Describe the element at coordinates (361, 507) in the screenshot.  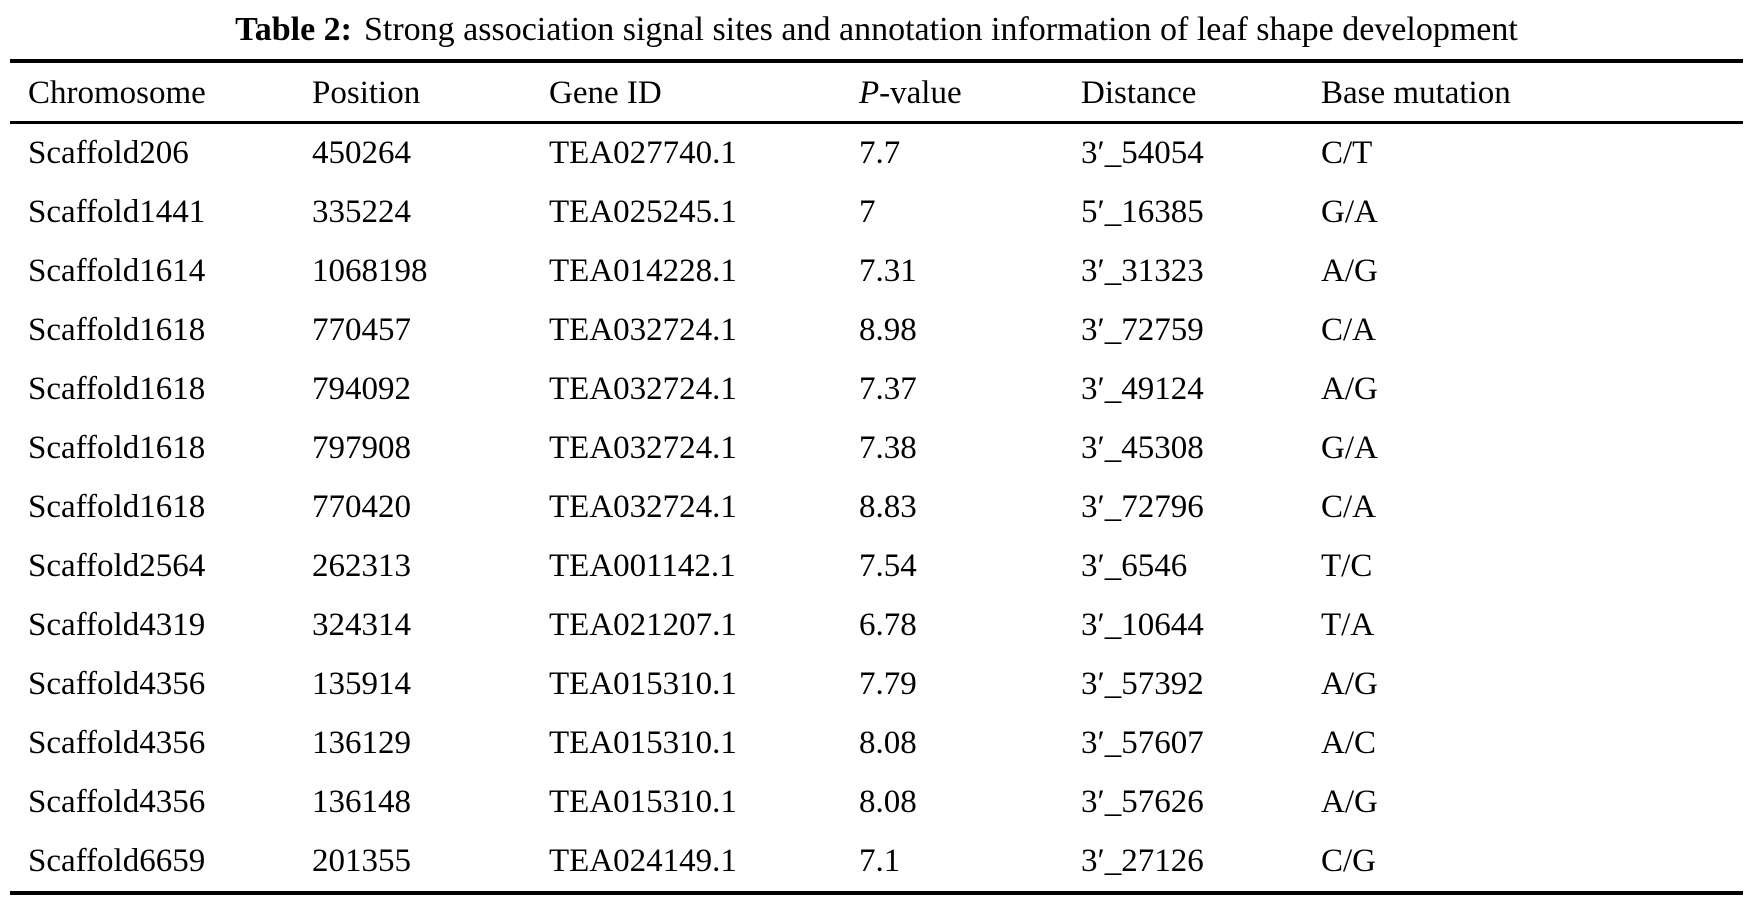
I see `cell-position: 770420` at that location.